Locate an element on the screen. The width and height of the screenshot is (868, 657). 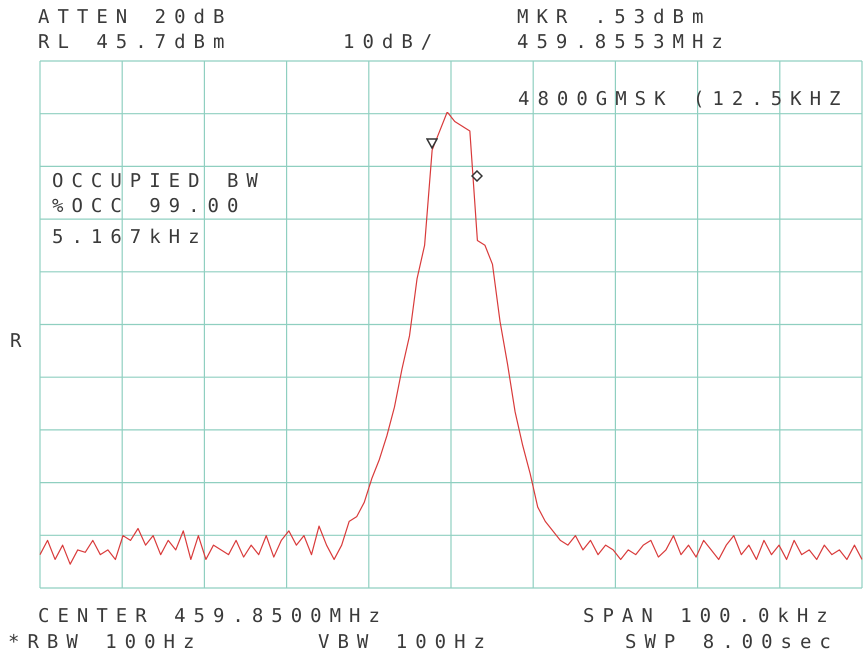
text: *RBW 100Hz is located at coordinates (105, 642).